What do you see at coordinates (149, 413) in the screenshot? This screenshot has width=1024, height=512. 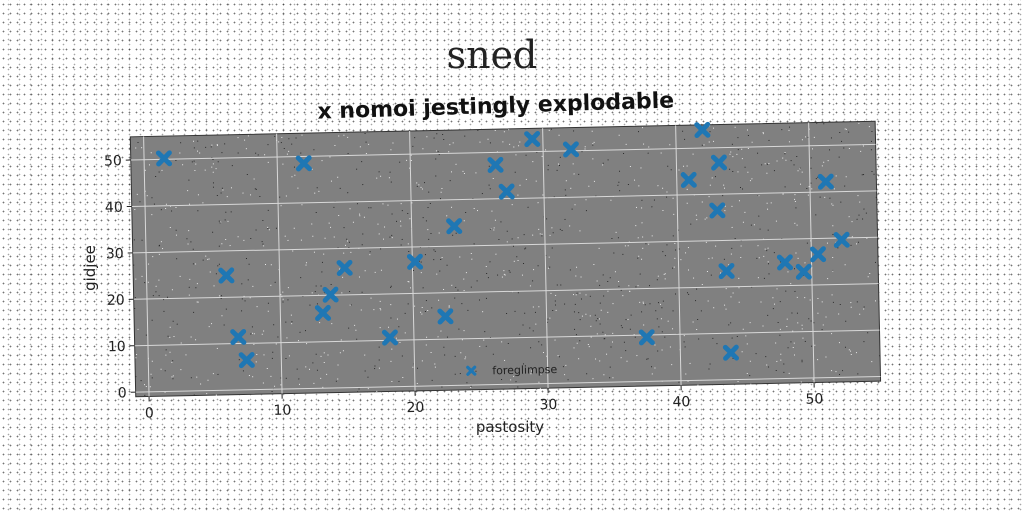 I see `x-tick-label: 0` at bounding box center [149, 413].